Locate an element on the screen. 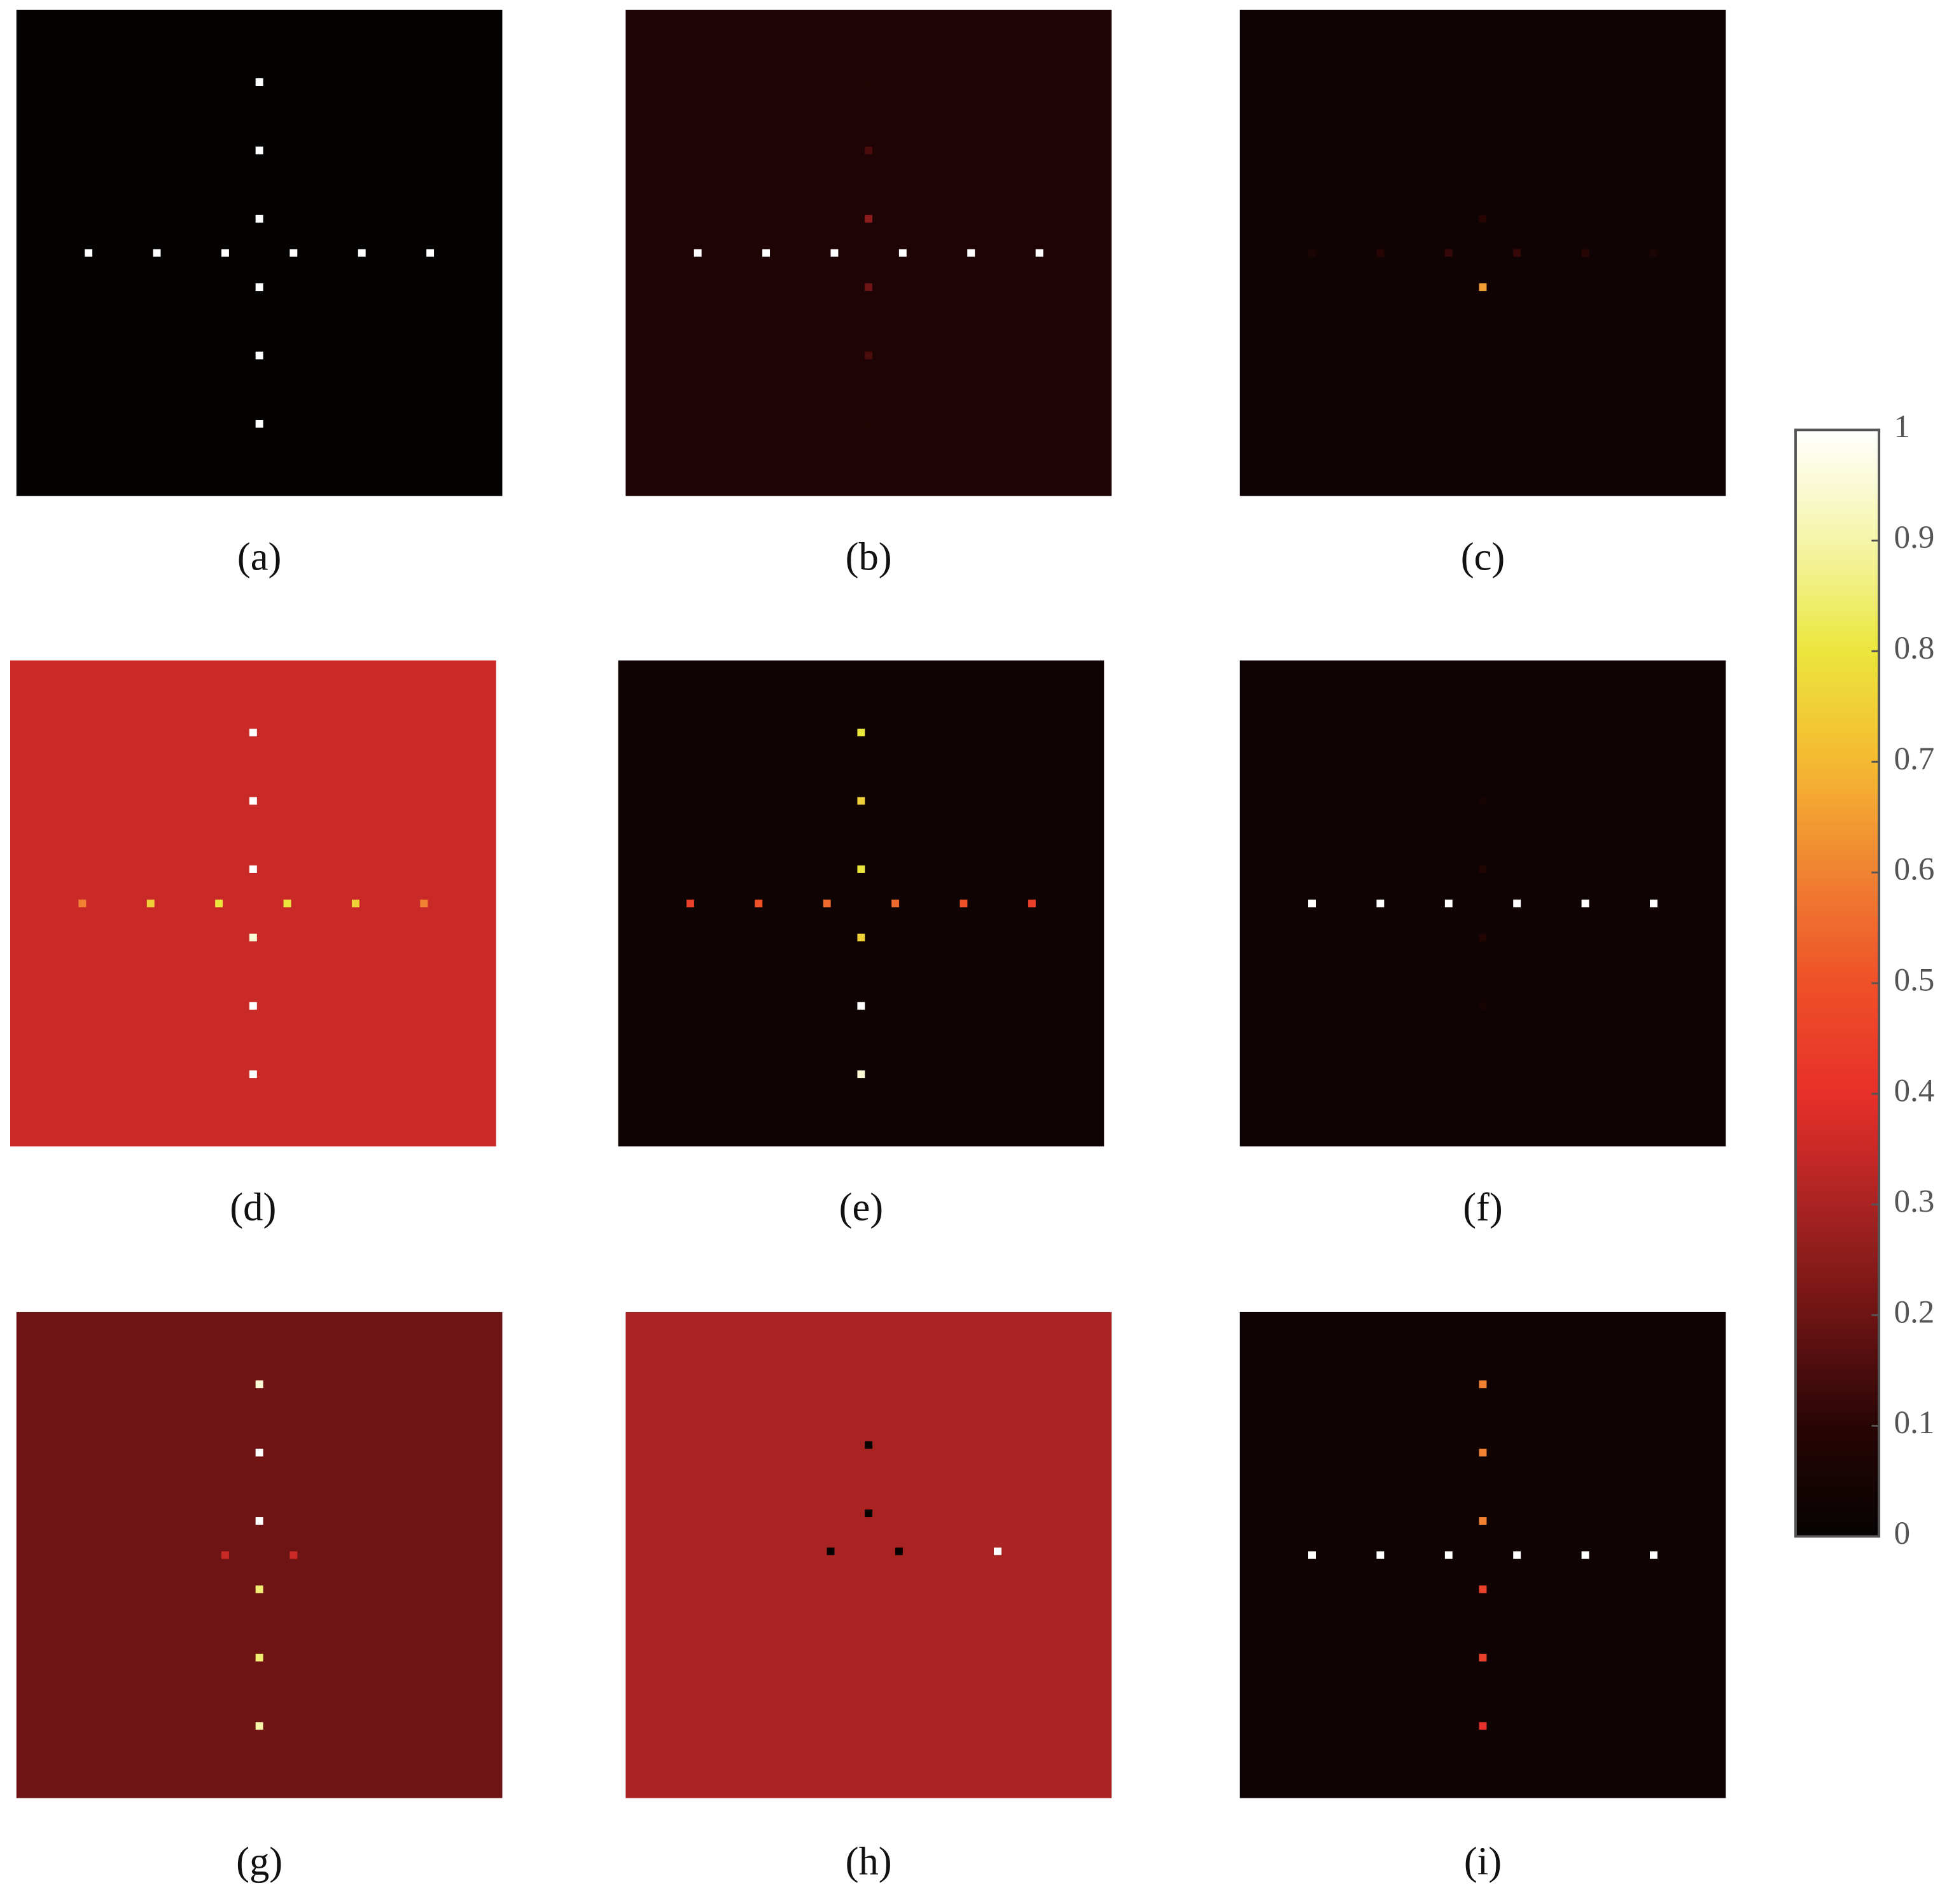 This screenshot has height=1904, width=1954. panel-label: (b) is located at coordinates (869, 557).